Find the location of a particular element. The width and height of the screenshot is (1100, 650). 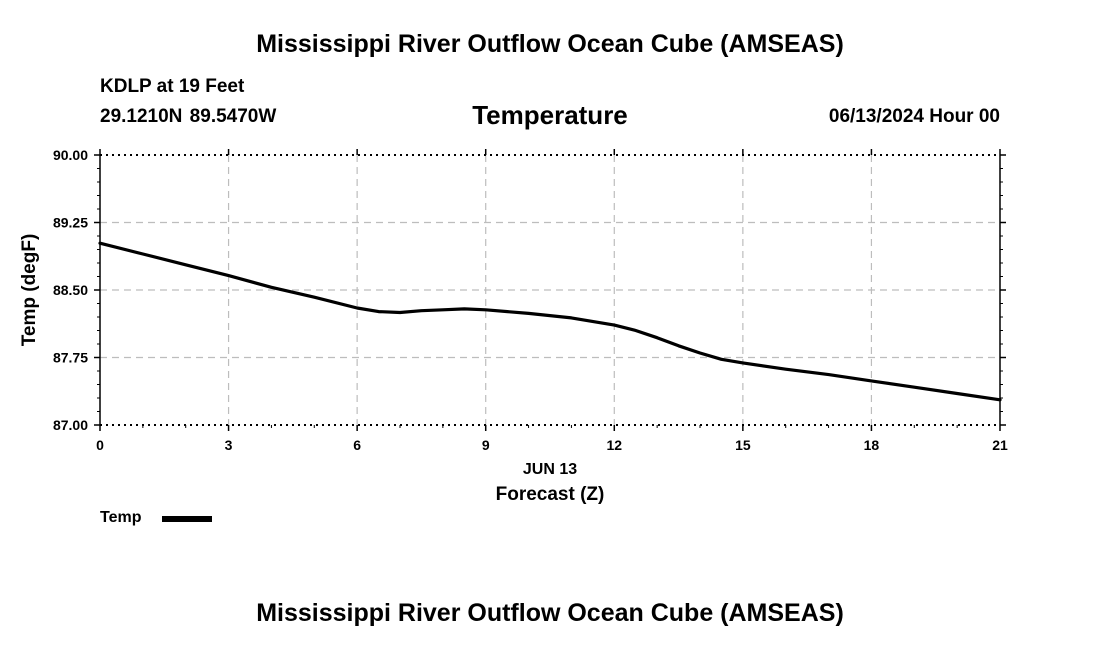

x-tick-label: 3 is located at coordinates (229, 445).